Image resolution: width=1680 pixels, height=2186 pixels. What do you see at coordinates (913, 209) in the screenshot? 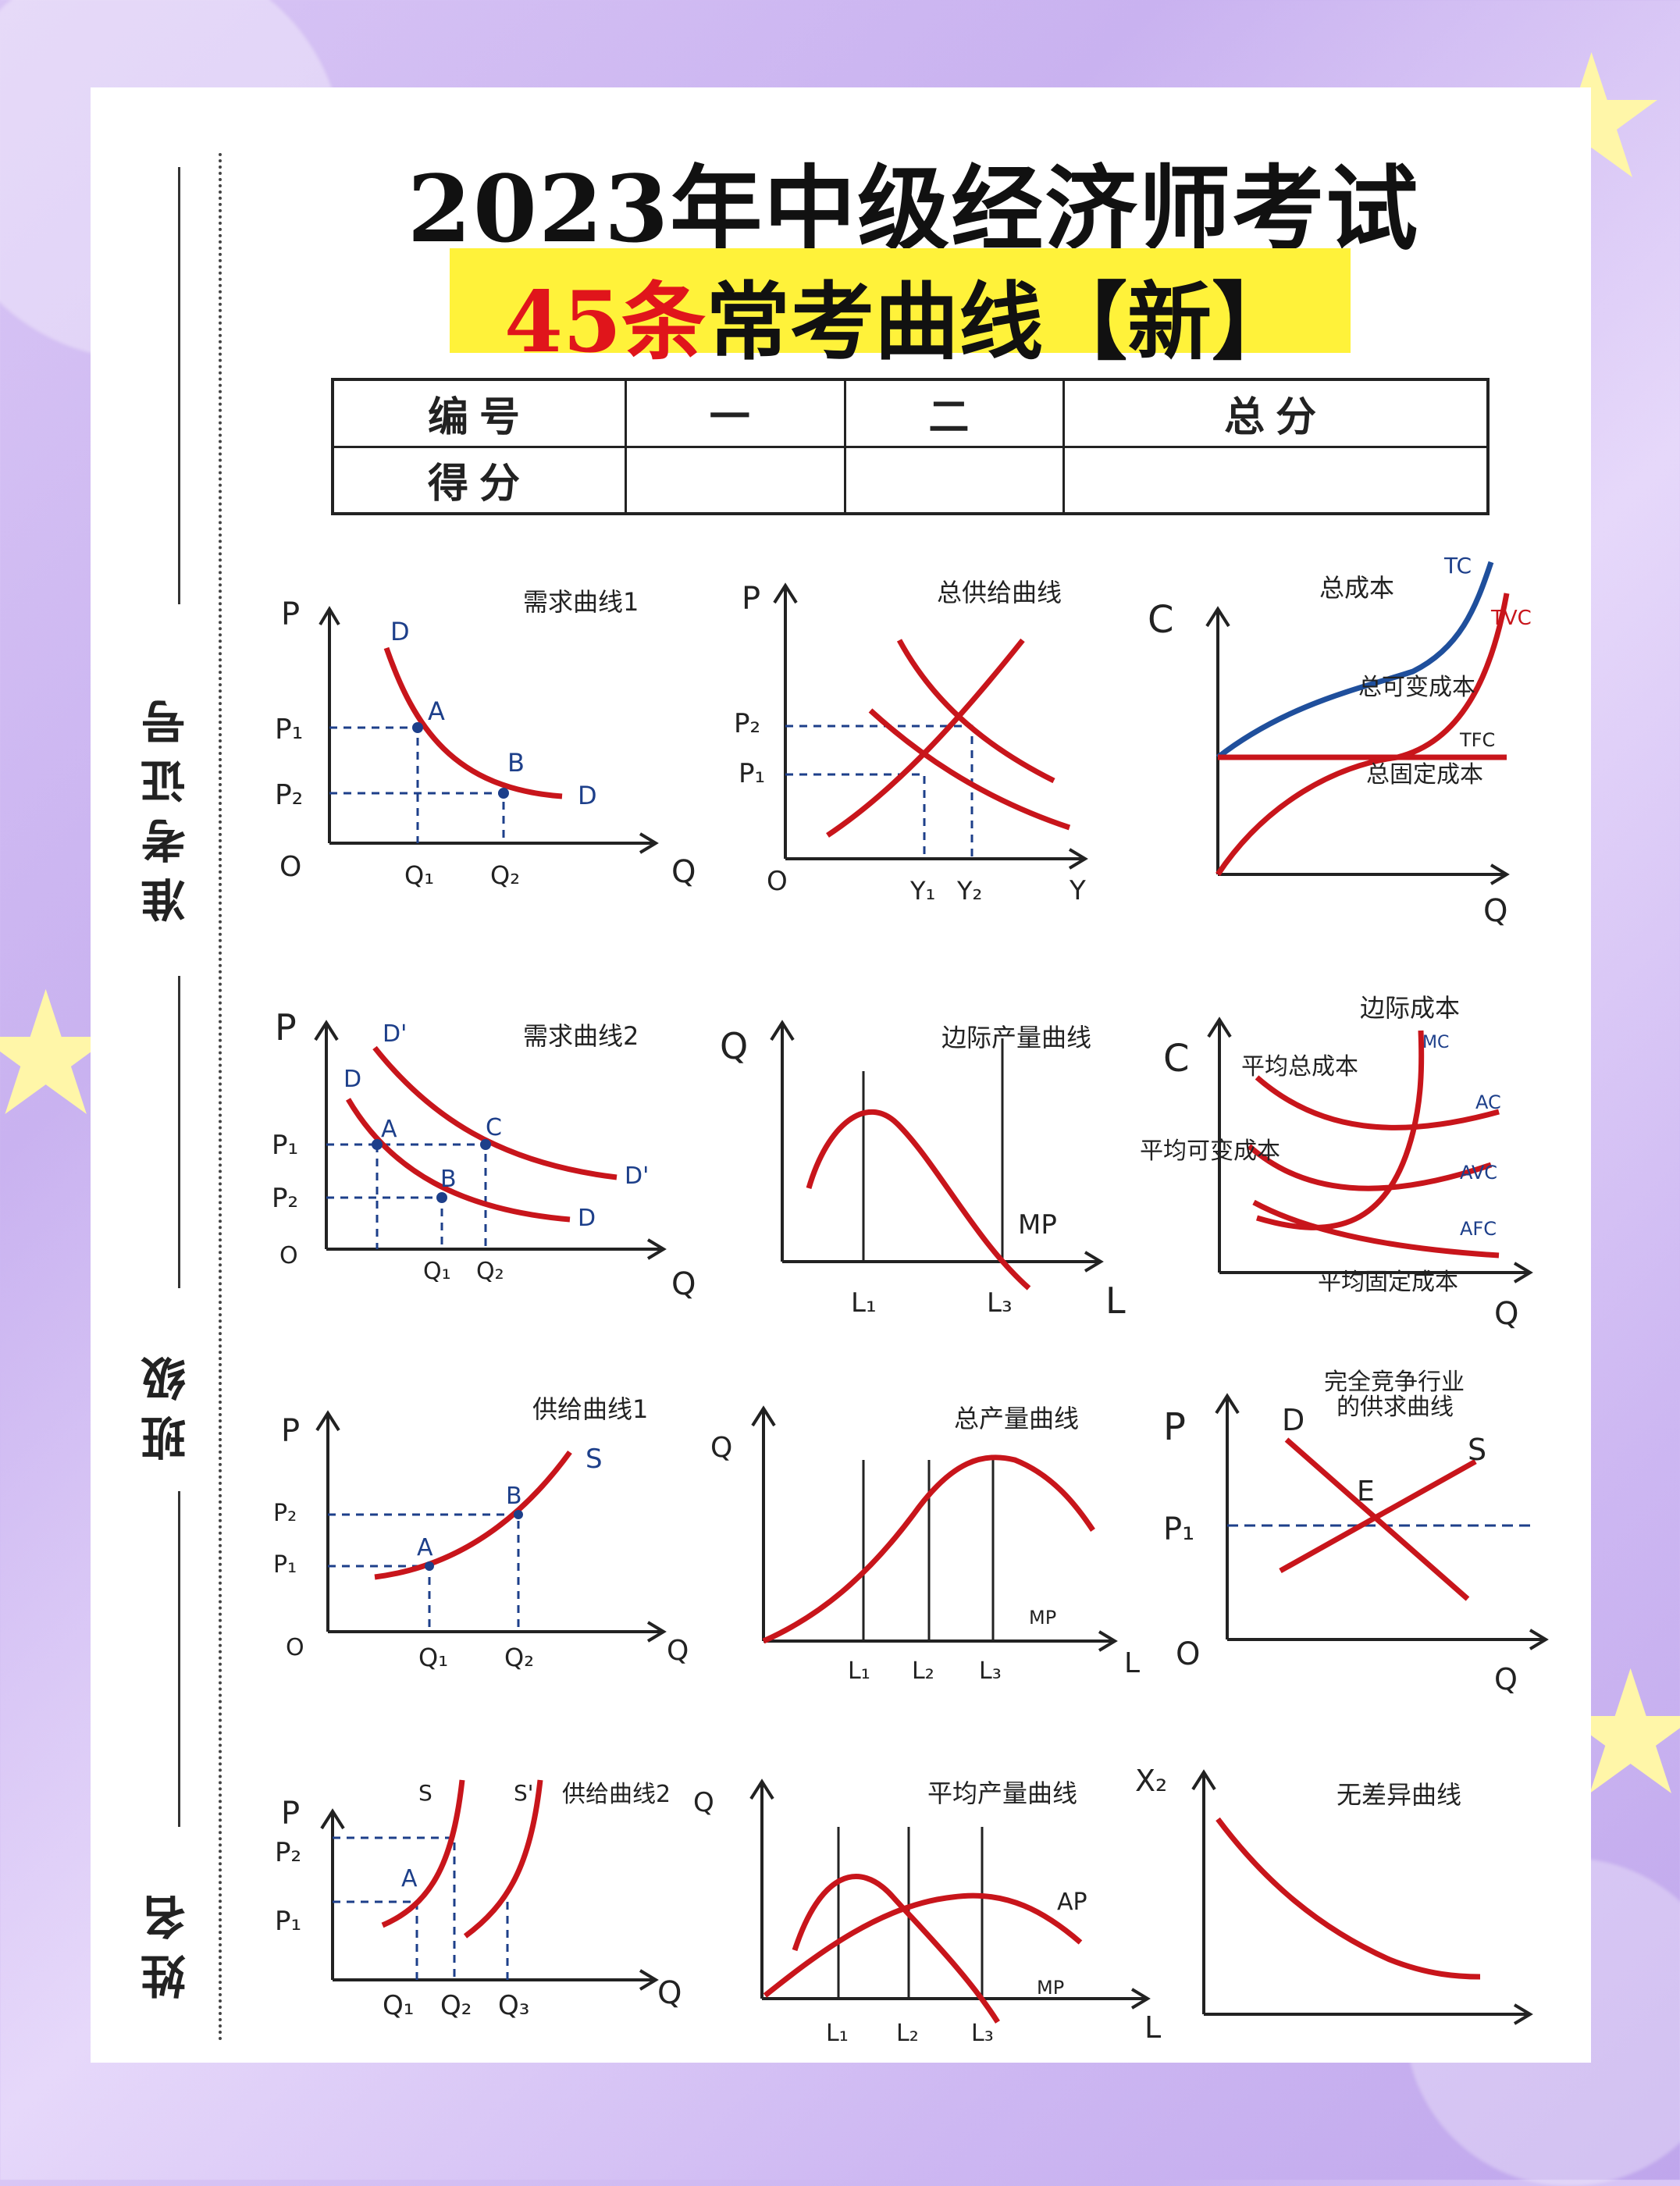
I see `page-title: 2023年中级经济师考试` at bounding box center [913, 209].